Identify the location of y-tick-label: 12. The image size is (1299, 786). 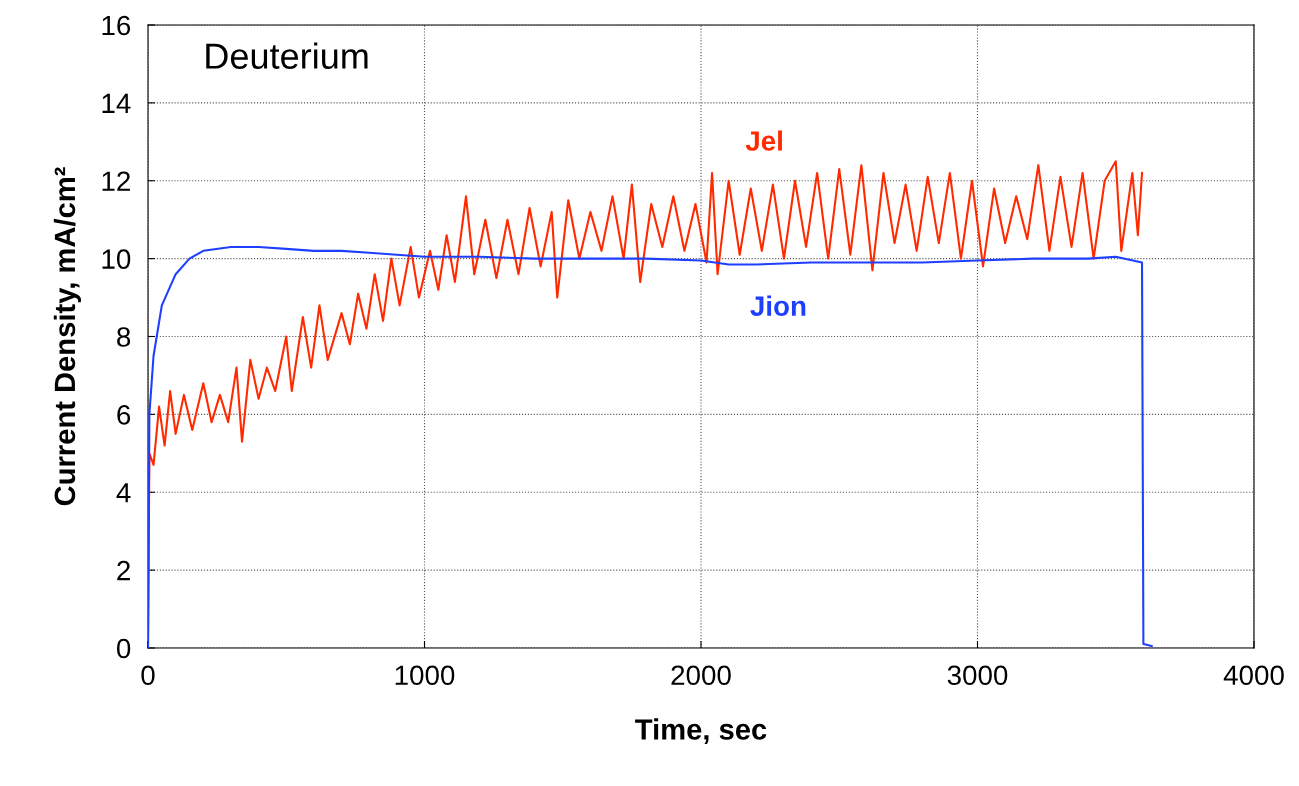
(116, 181).